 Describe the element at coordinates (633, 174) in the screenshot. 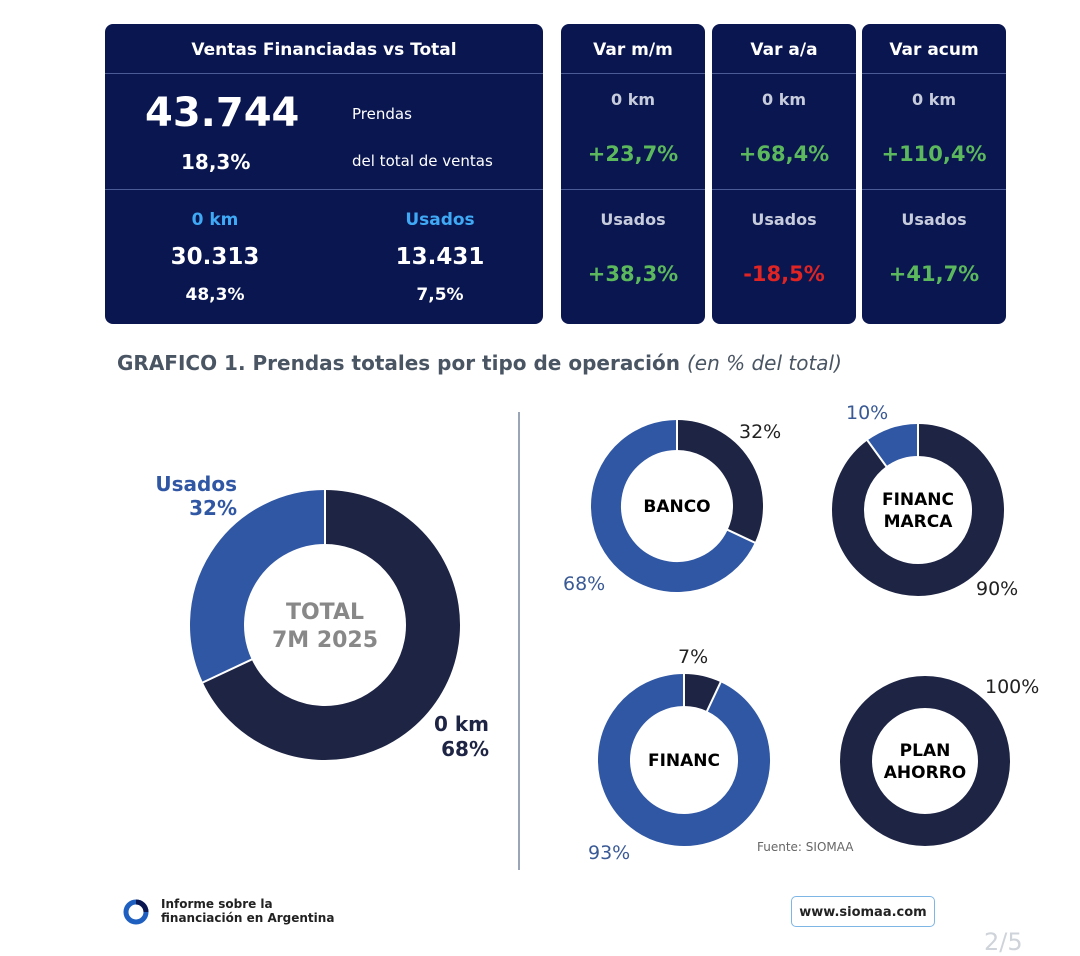

I see `var-mm-panel: Var m/m 0 km +23,7% Usados +38,3%` at that location.